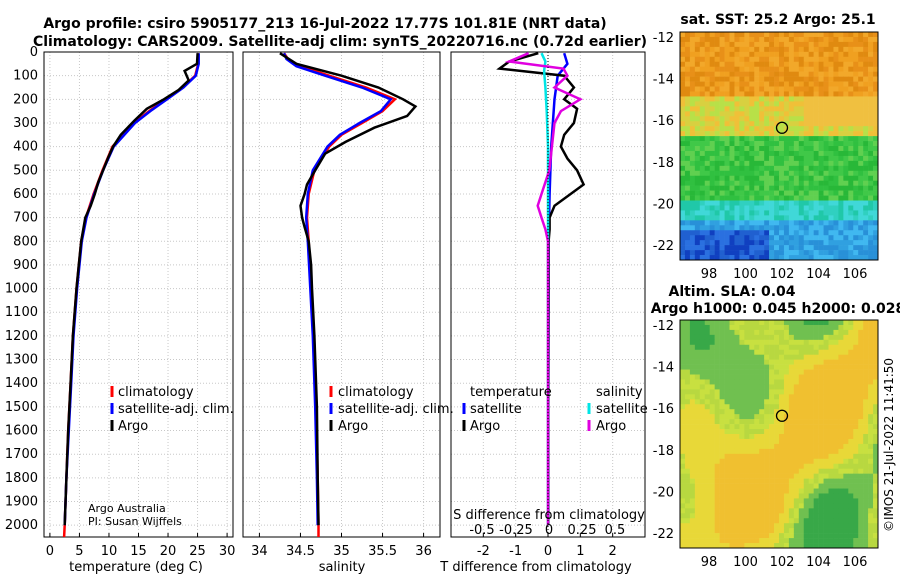 The width and height of the screenshot is (900, 584). I want to click on lat-tick-label: -18, so click(663, 163).